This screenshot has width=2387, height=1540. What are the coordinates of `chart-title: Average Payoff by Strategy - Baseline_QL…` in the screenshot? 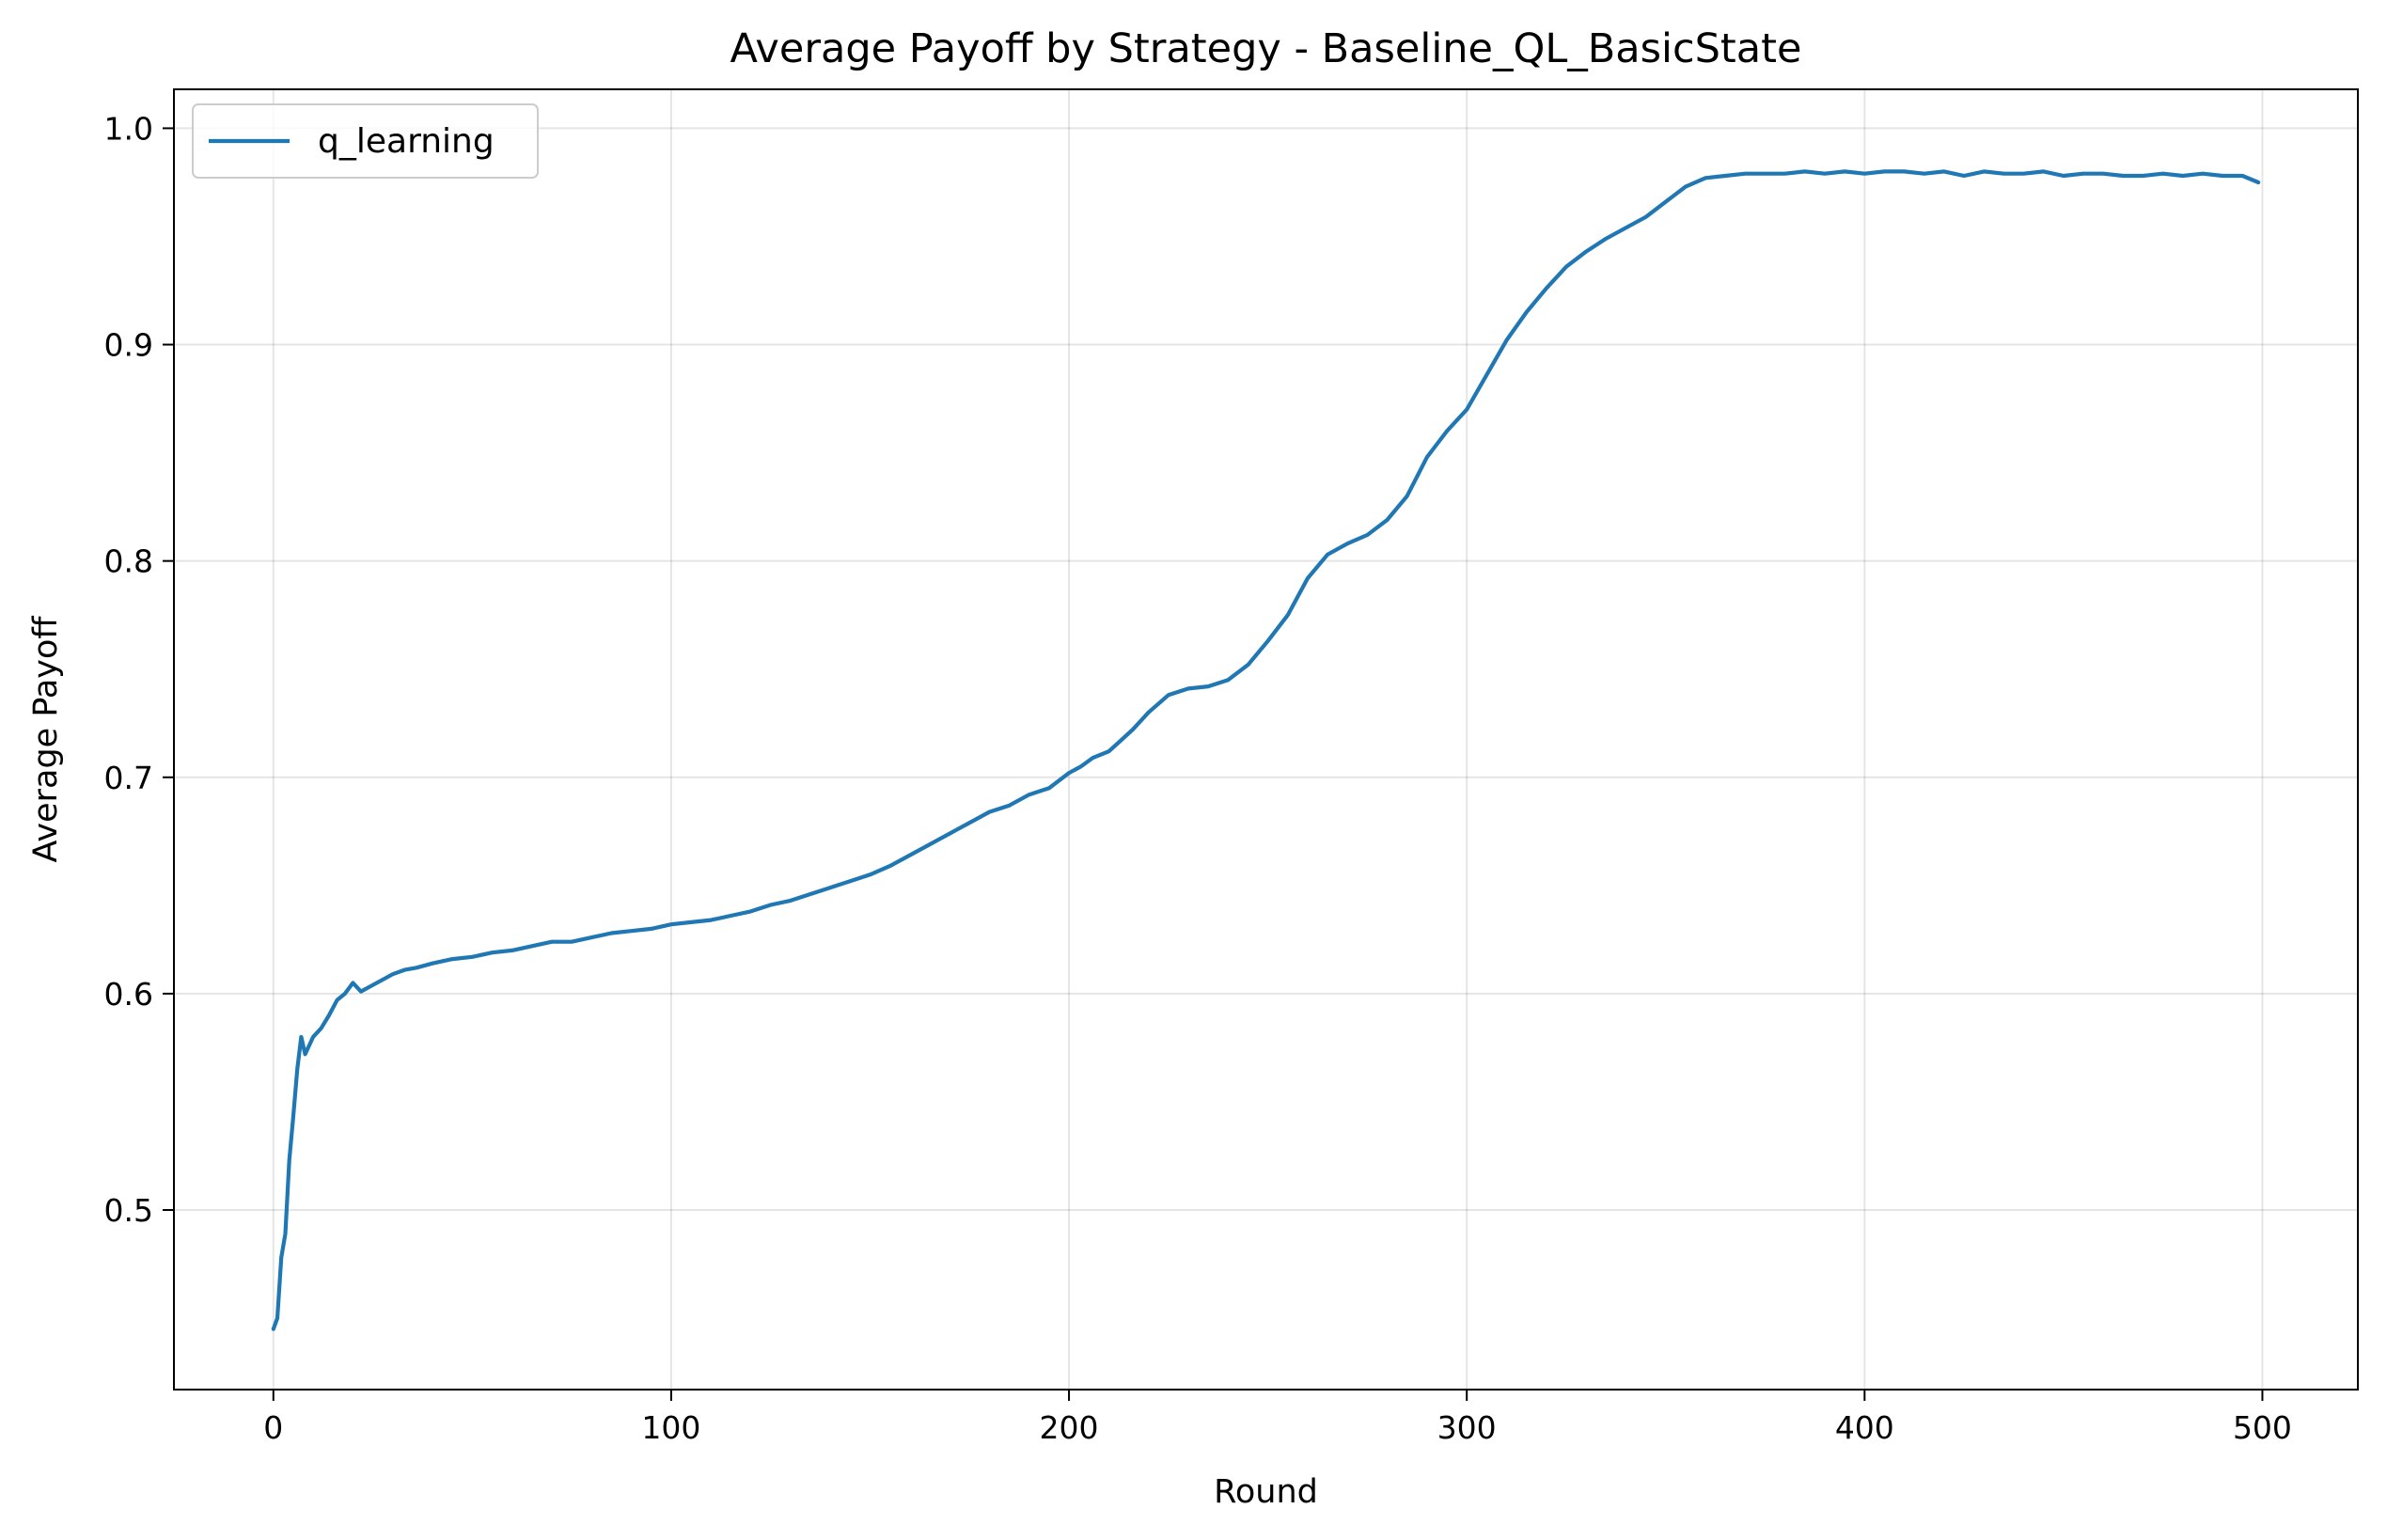 It's located at (1266, 49).